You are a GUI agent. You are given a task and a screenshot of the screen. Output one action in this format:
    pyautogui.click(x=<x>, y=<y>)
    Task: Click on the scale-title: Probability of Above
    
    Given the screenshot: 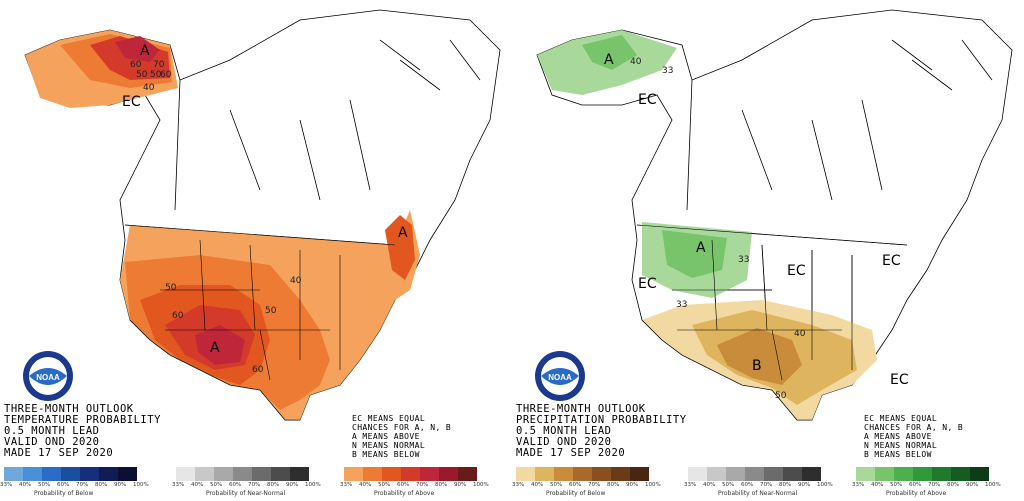 What is the action you would take?
    pyautogui.click(x=916, y=493)
    